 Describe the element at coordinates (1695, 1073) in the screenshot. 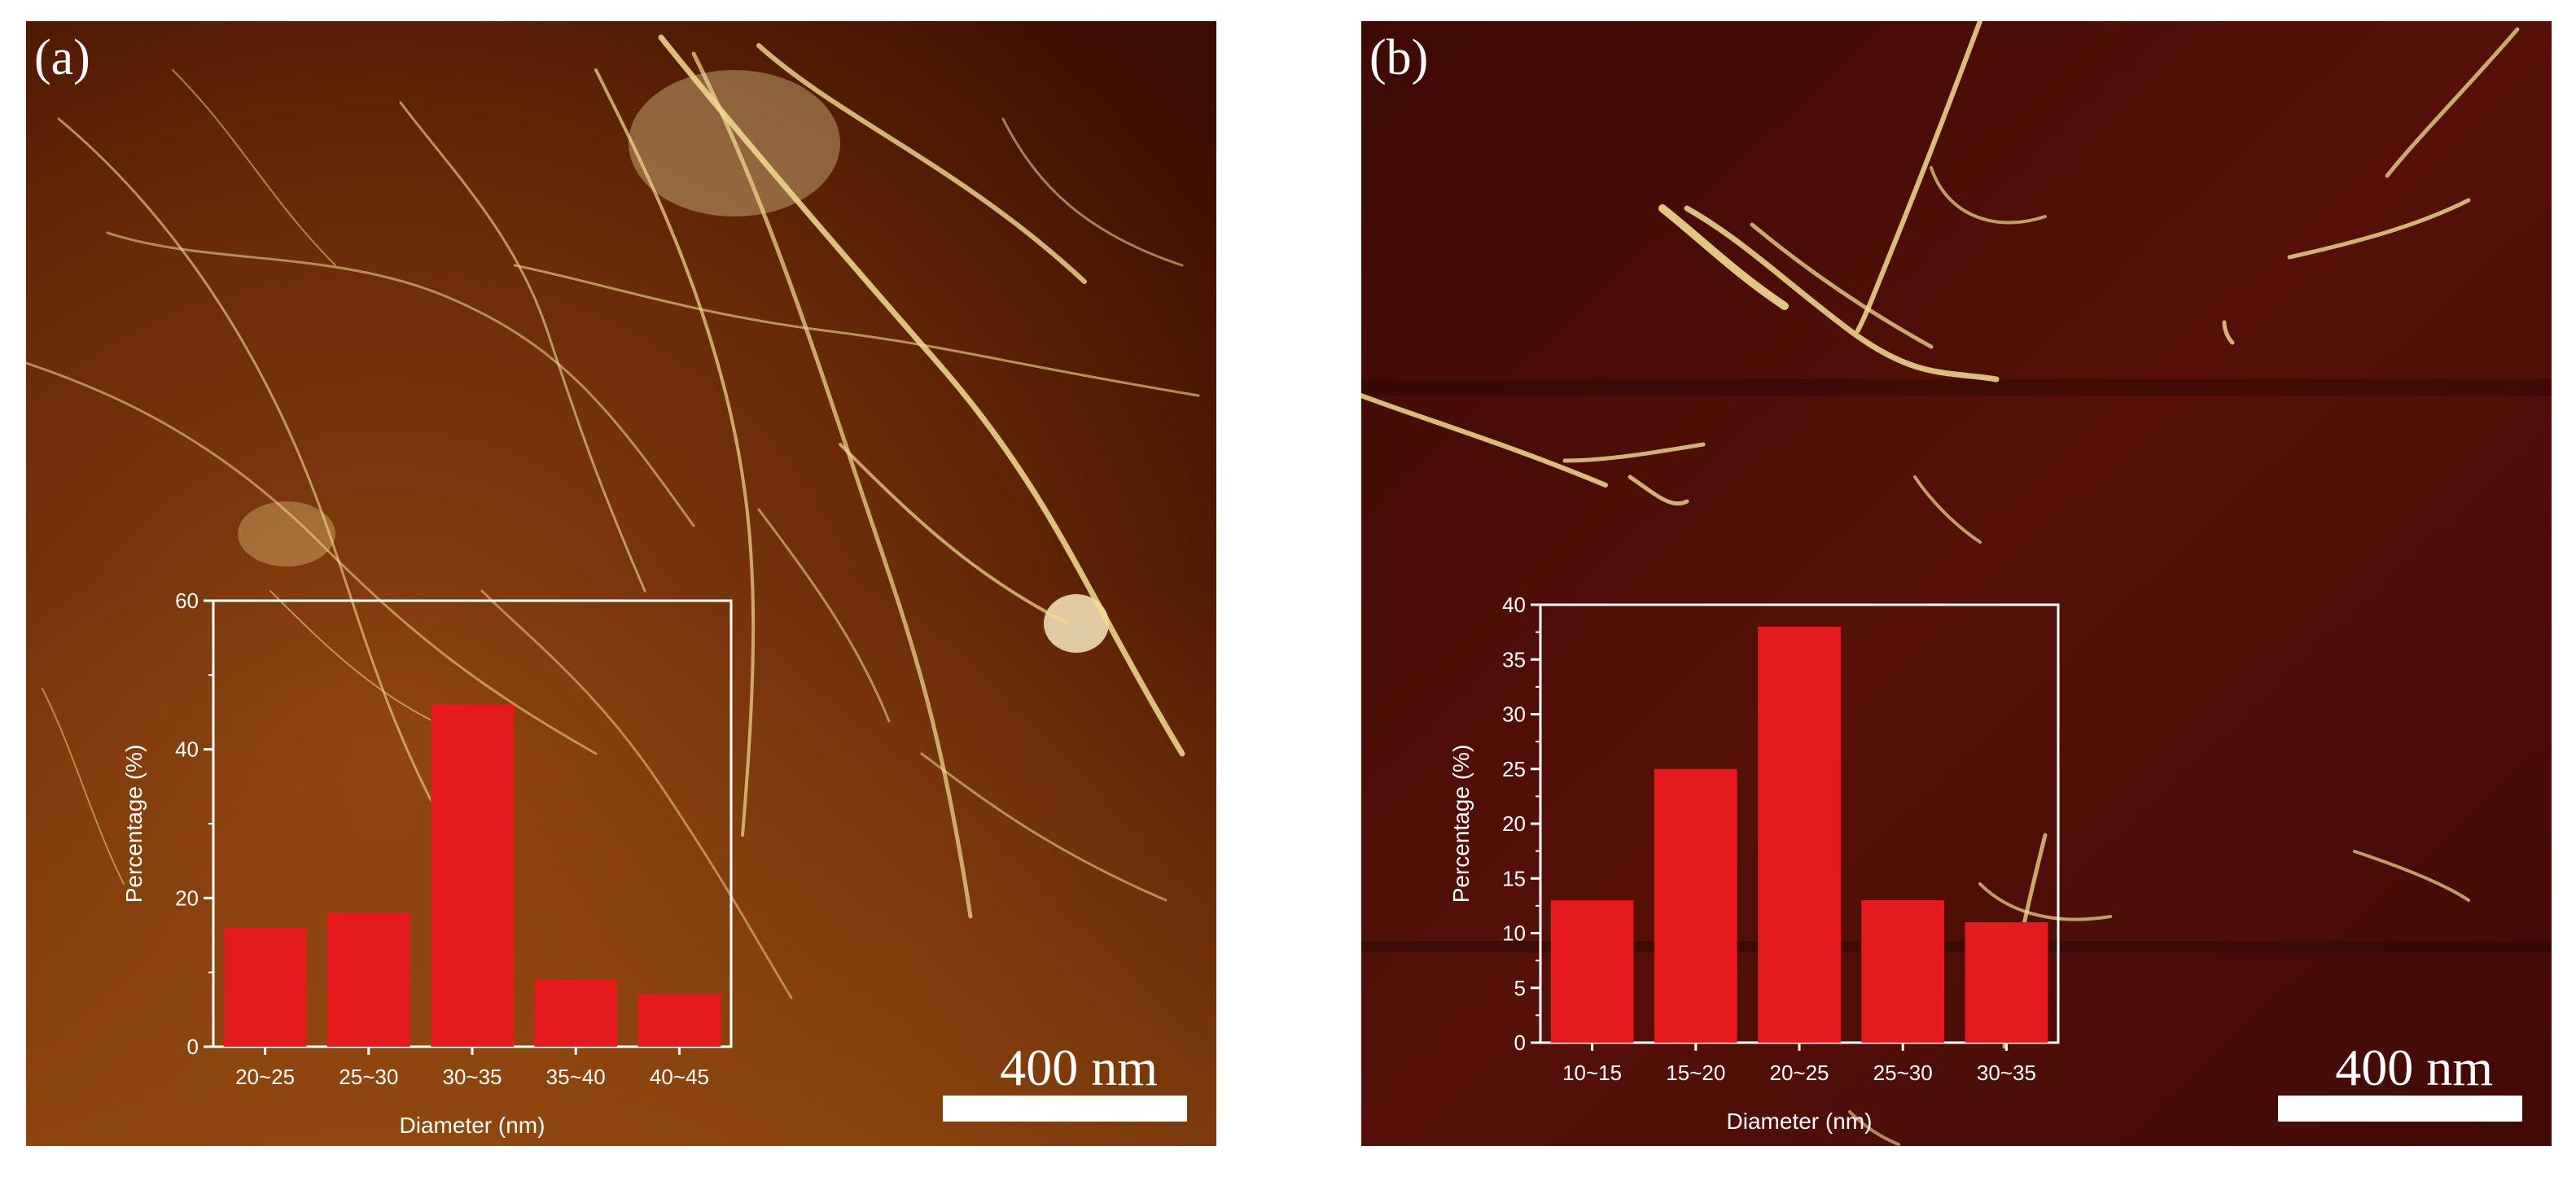

I see `x-tick-label: 15~20` at that location.